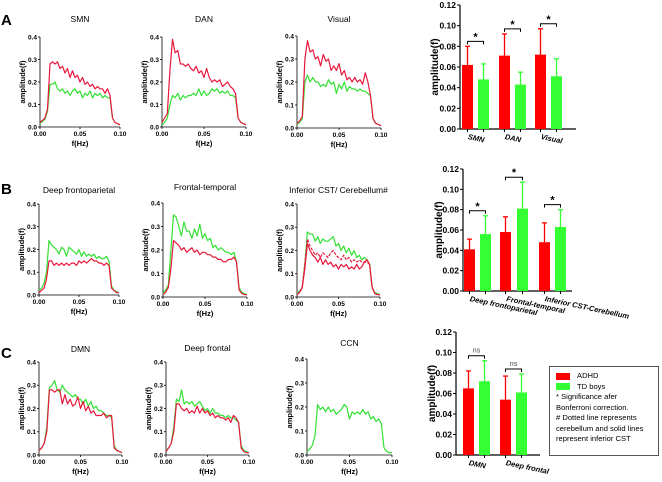 This screenshot has height=482, width=662. Describe the element at coordinates (592, 407) in the screenshot. I see `legend-note-2: Bonferroni correction.` at that location.